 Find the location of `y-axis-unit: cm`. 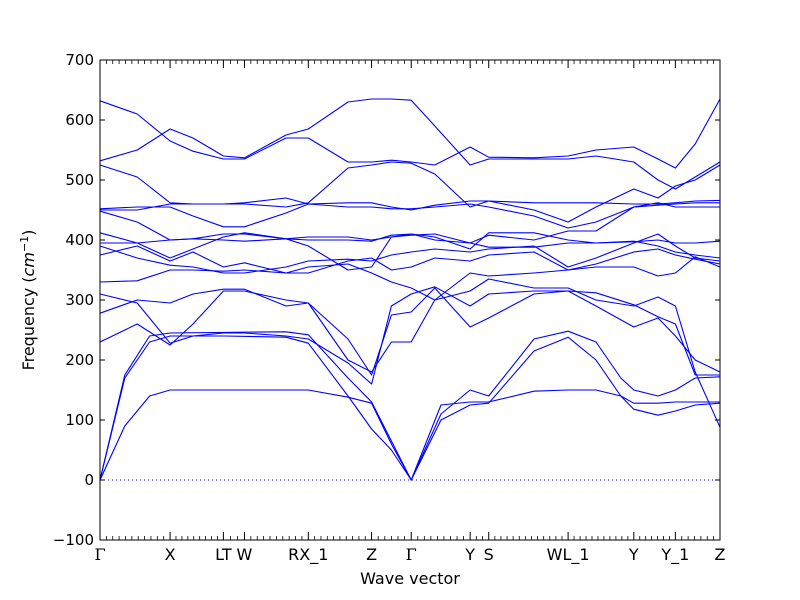

y-axis-unit: cm is located at coordinates (28, 264).